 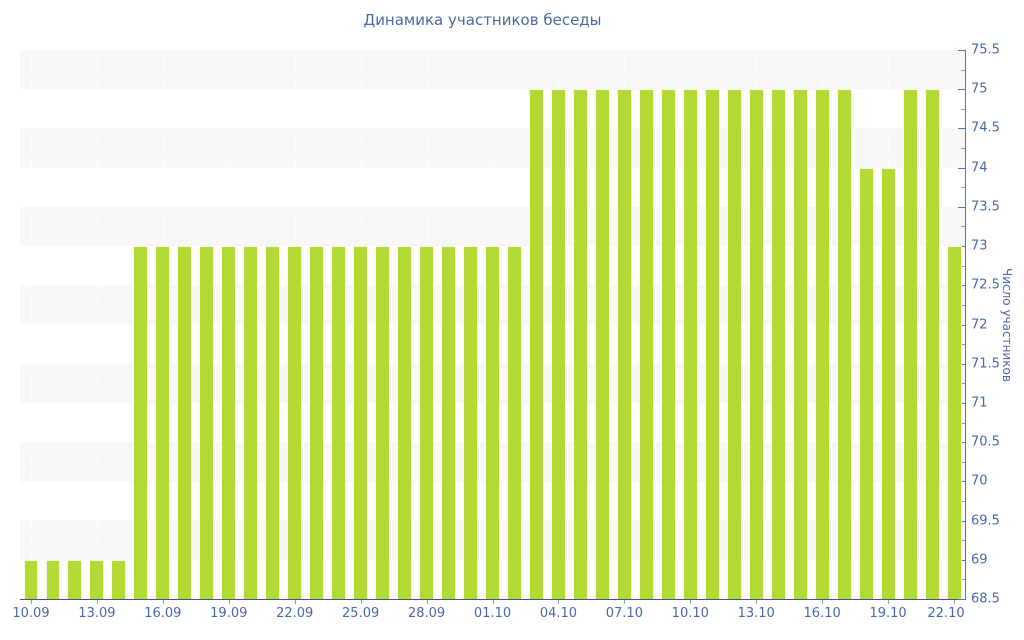 I want to click on y-axis-title: Число участников, so click(x=1007, y=324).